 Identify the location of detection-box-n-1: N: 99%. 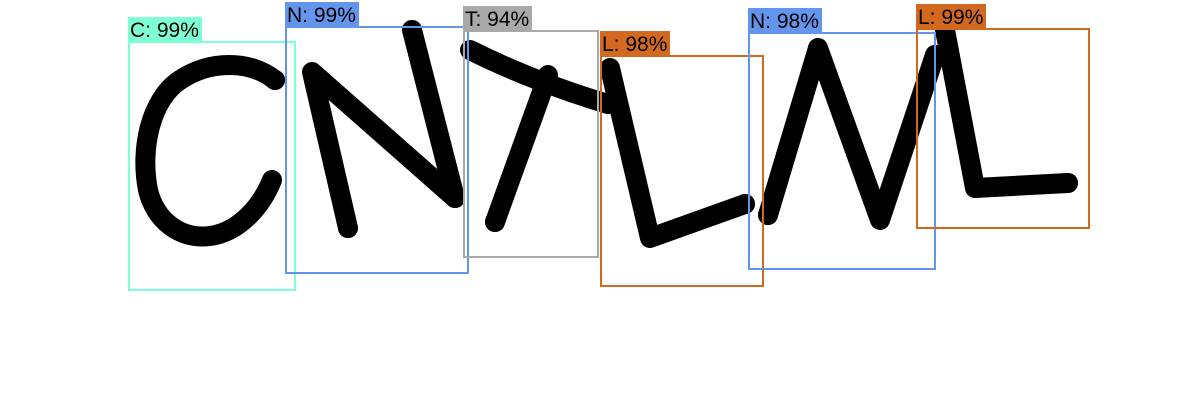
(377, 138).